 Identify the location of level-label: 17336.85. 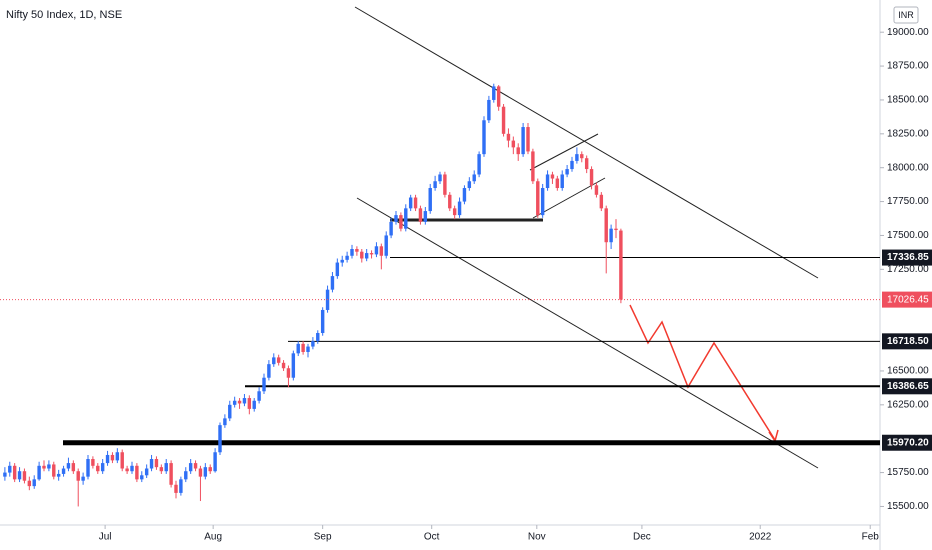
(908, 257).